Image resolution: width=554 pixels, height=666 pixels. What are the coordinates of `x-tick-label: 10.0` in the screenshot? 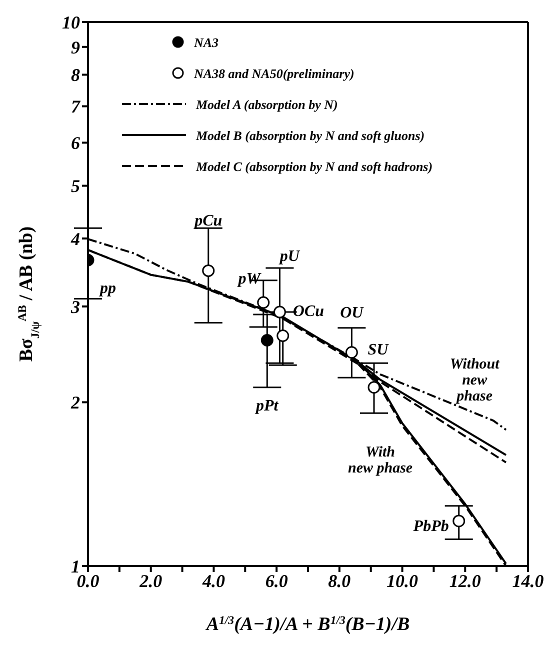 It's located at (402, 580).